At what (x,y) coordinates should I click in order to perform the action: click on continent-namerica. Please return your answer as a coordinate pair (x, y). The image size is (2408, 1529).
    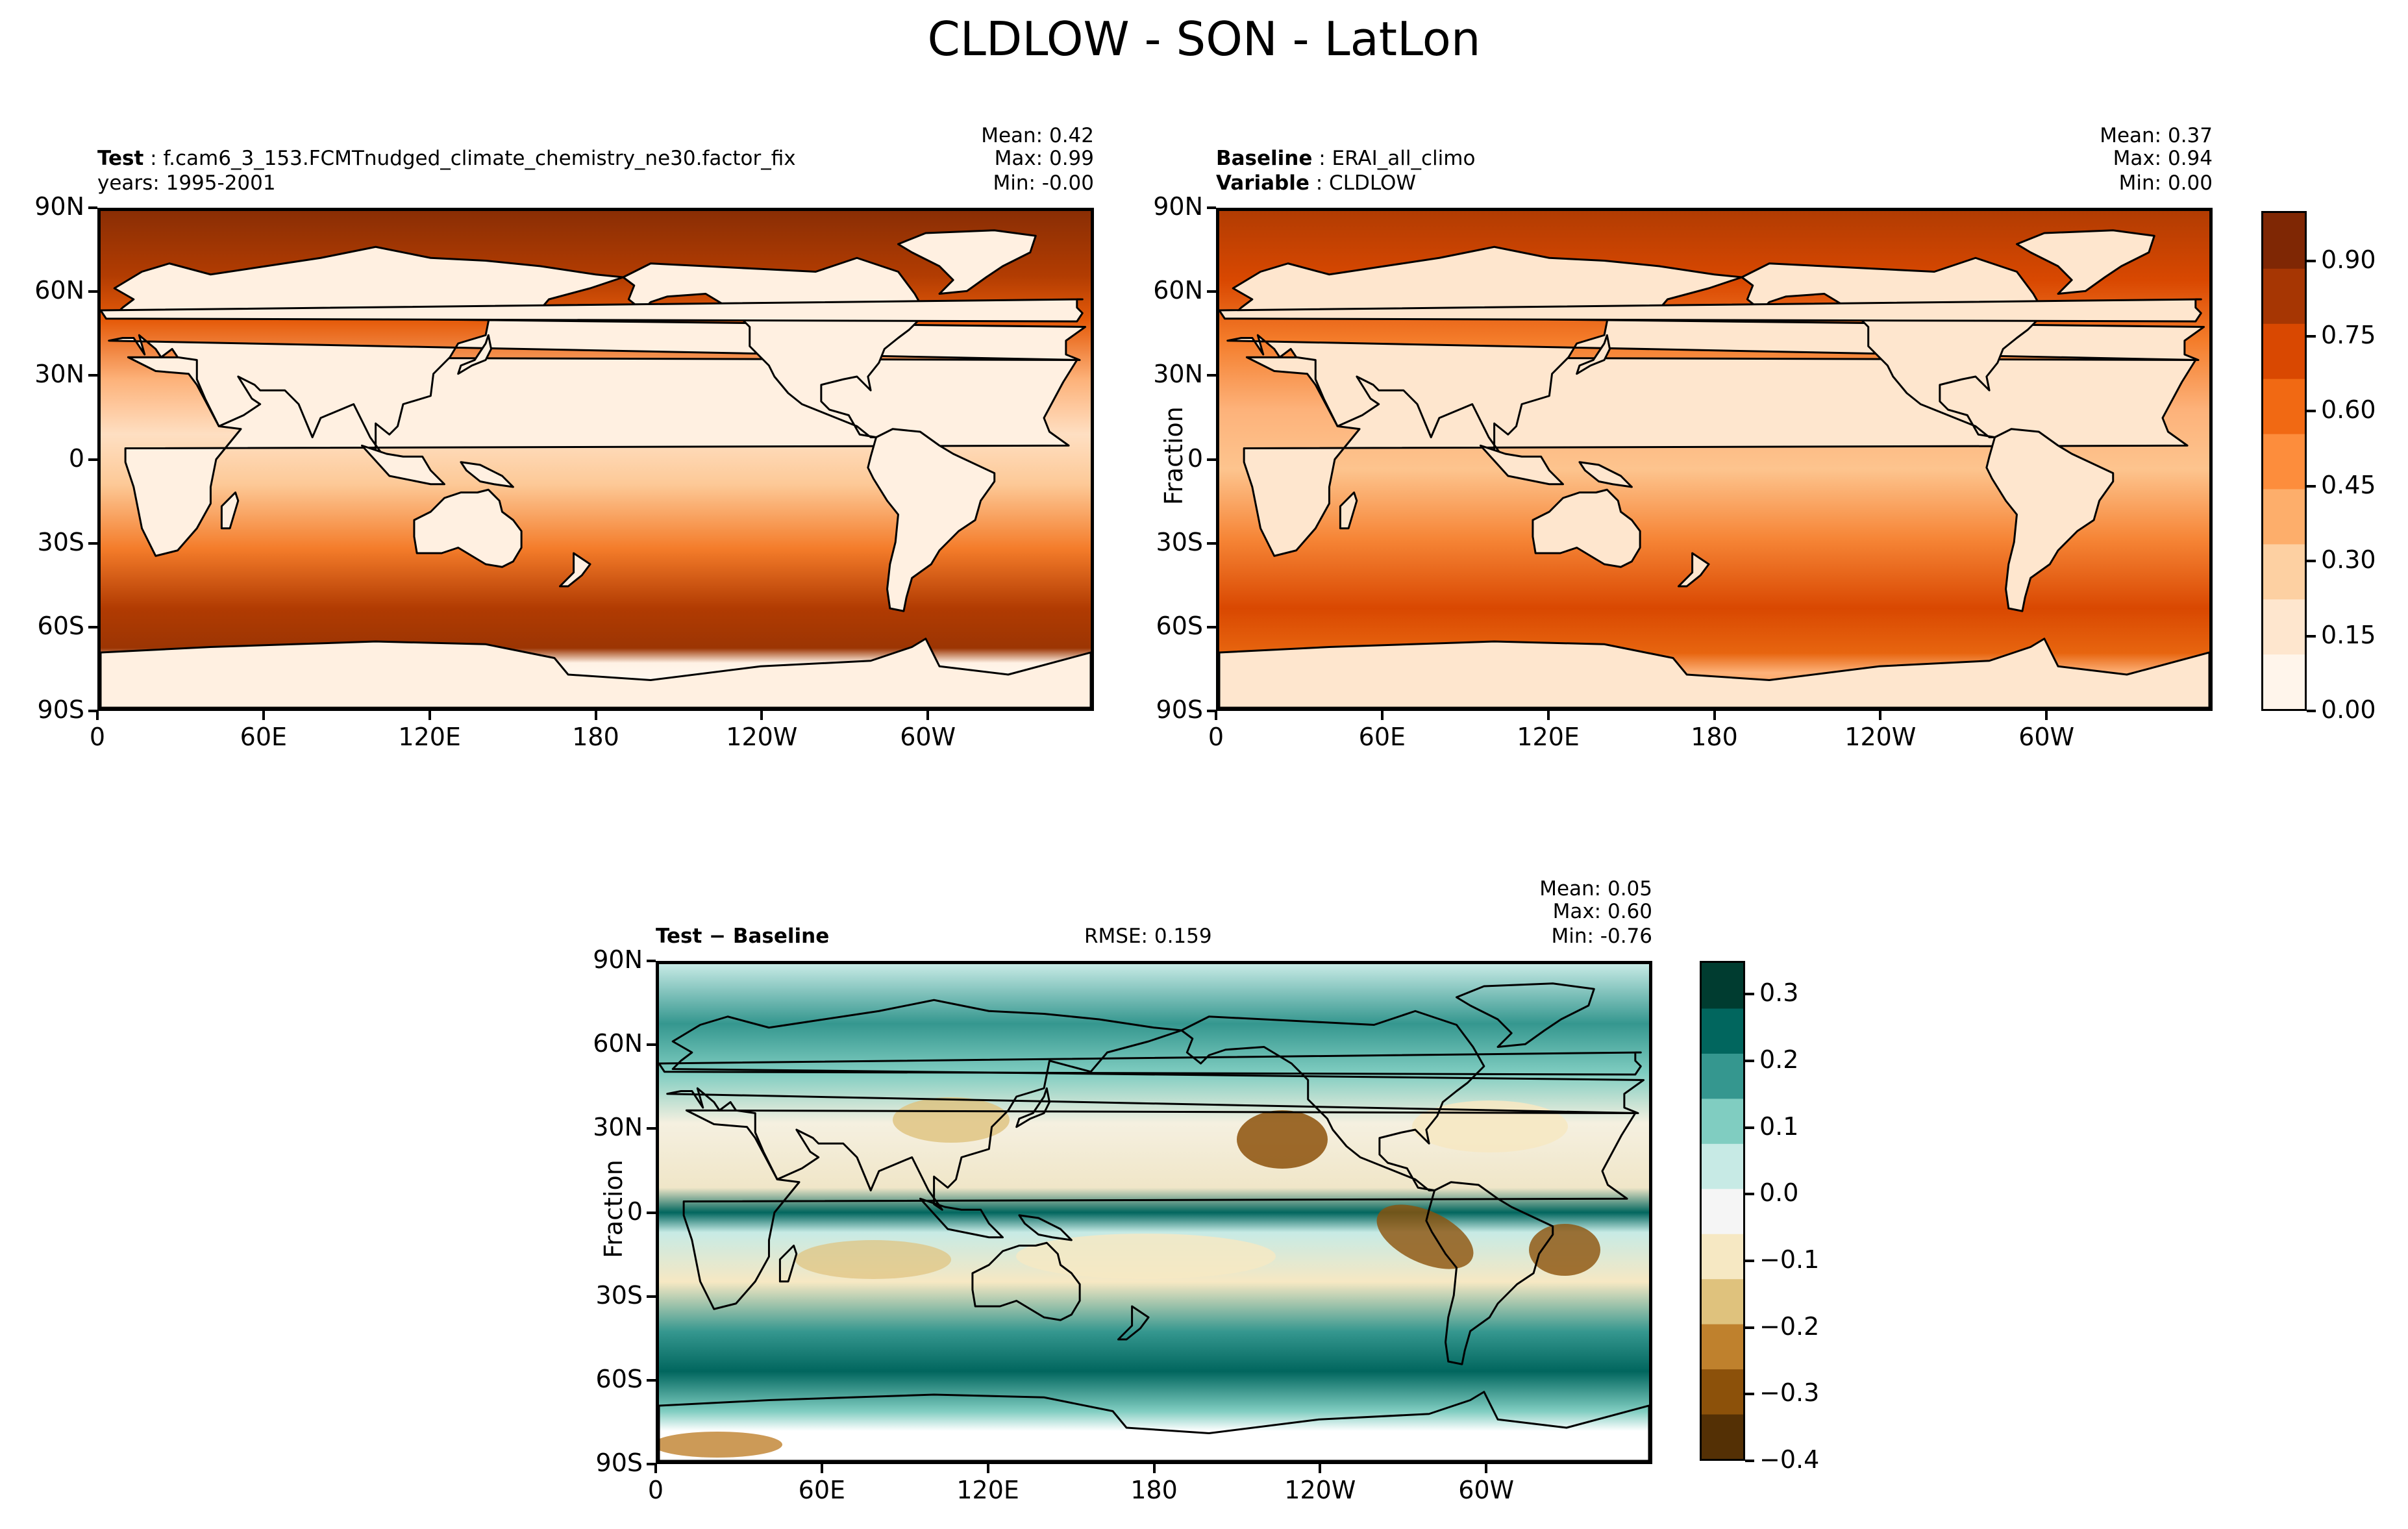
    Looking at the image, I should click on (1332, 1100).